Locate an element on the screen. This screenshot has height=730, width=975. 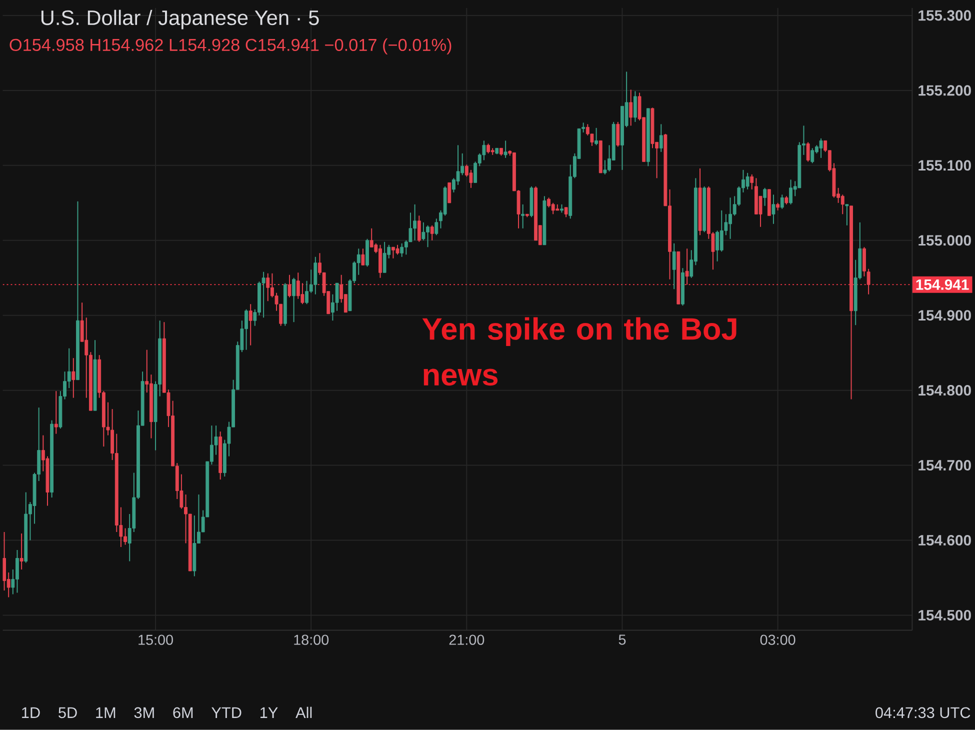
y-tick-label: 154.900 is located at coordinates (944, 315).